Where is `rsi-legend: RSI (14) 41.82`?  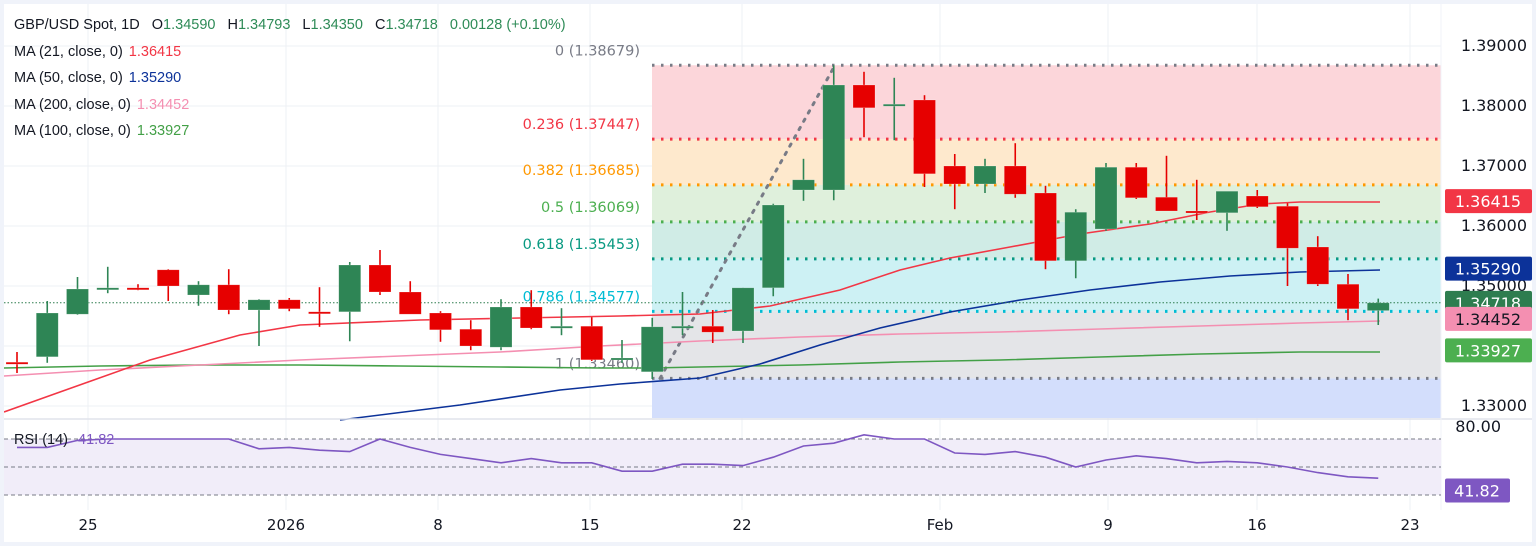
rsi-legend: RSI (14) 41.82 is located at coordinates (64, 440).